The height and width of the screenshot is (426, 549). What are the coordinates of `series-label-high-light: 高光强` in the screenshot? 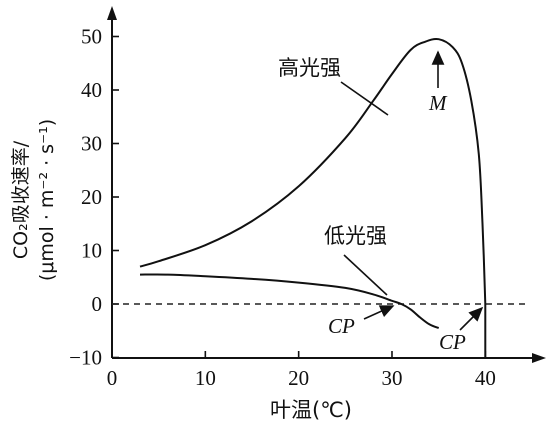 It's located at (309, 68).